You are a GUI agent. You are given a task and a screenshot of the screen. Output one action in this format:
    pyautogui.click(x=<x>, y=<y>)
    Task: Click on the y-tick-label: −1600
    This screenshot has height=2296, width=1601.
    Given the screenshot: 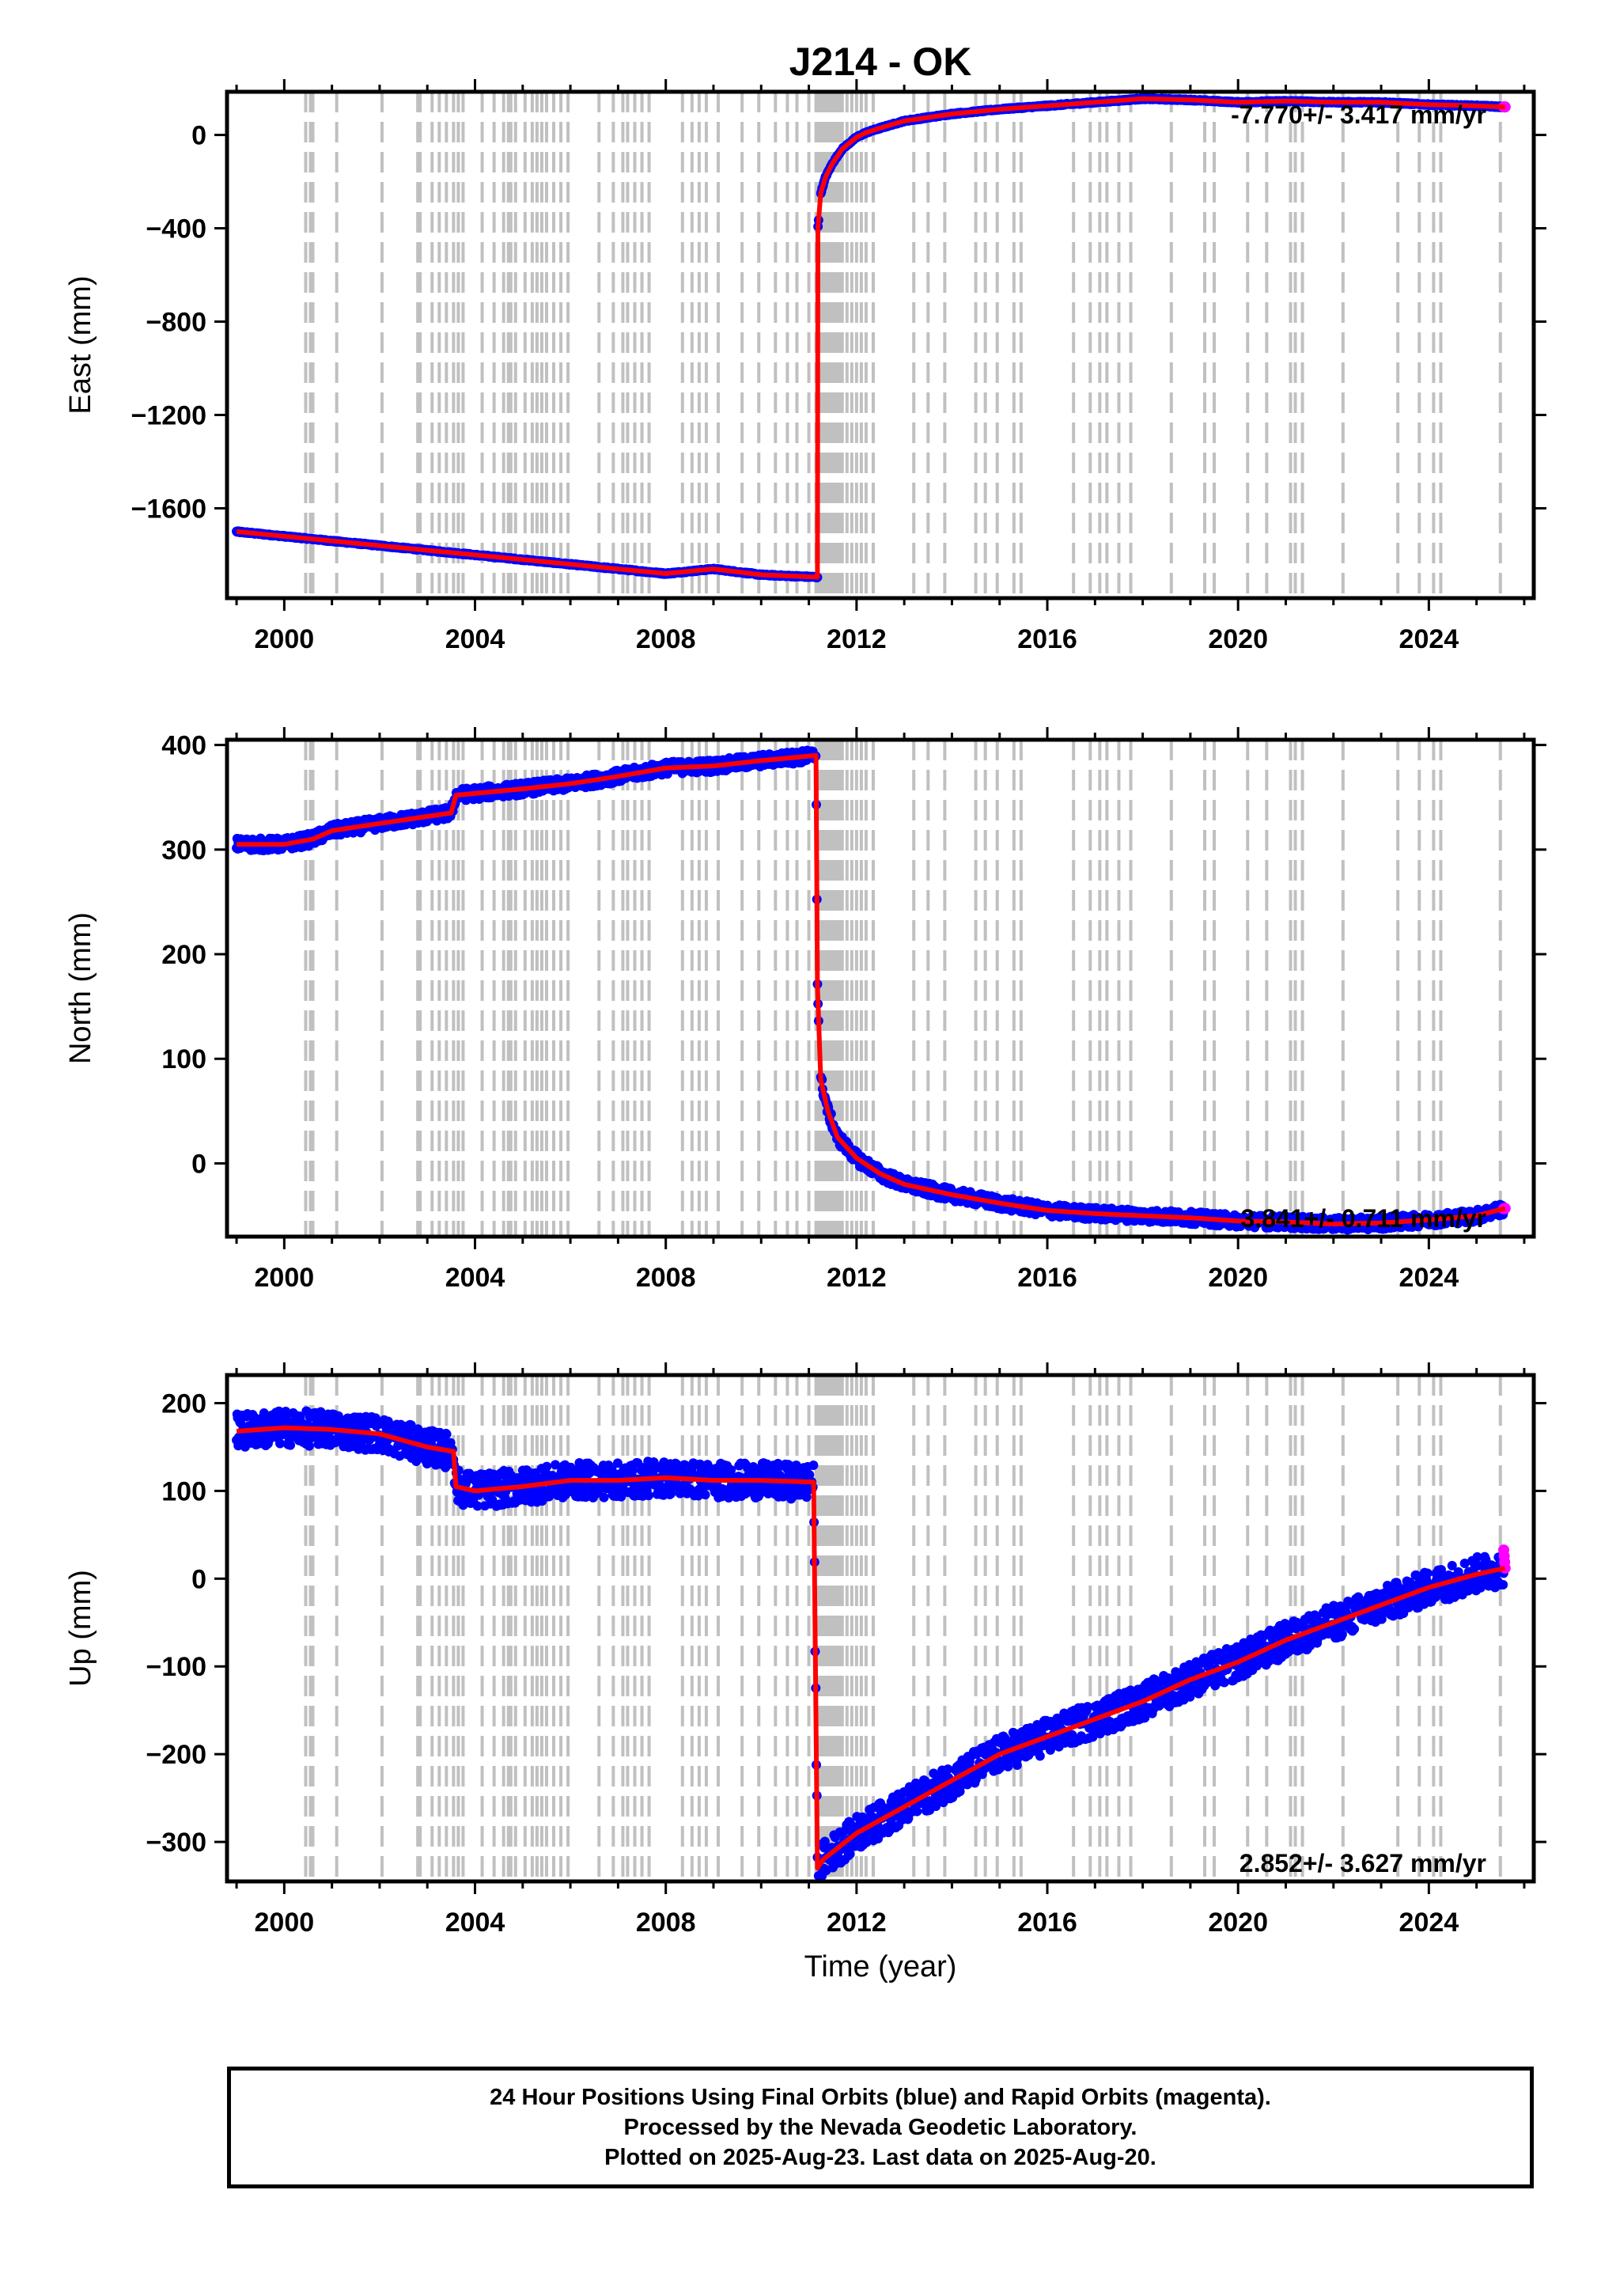 What is the action you would take?
    pyautogui.click(x=169, y=509)
    